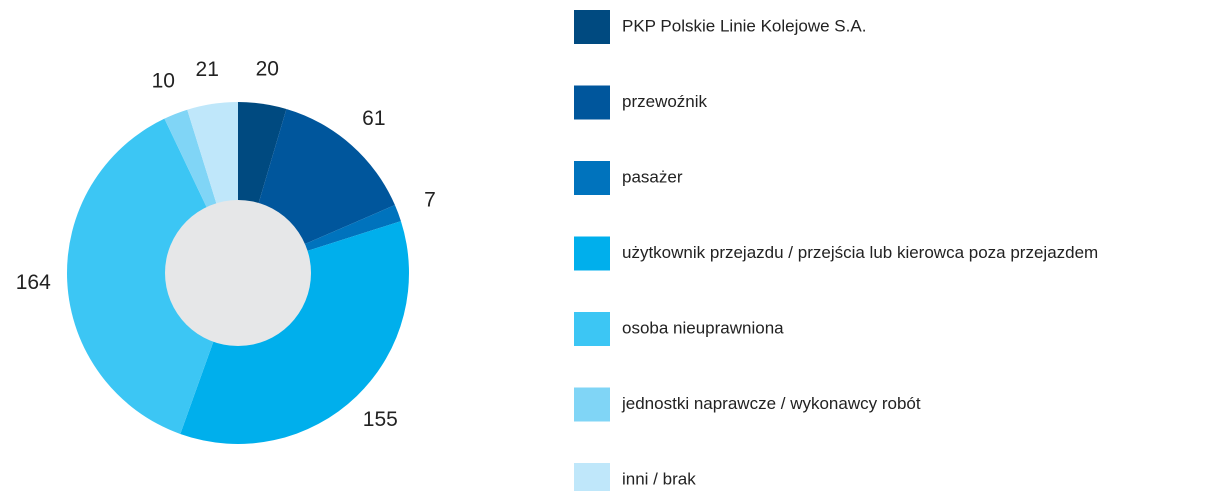 The image size is (1231, 491). What do you see at coordinates (659, 478) in the screenshot?
I see `legend-label: inni / brak` at bounding box center [659, 478].